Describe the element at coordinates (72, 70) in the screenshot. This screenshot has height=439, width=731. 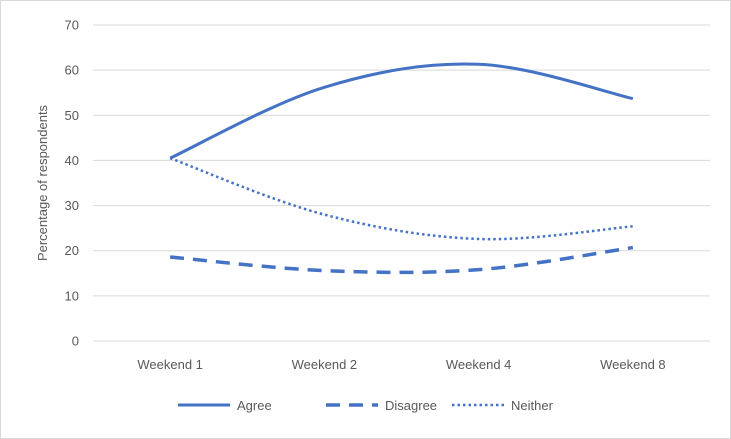
I see `y-tick-label: 60` at that location.